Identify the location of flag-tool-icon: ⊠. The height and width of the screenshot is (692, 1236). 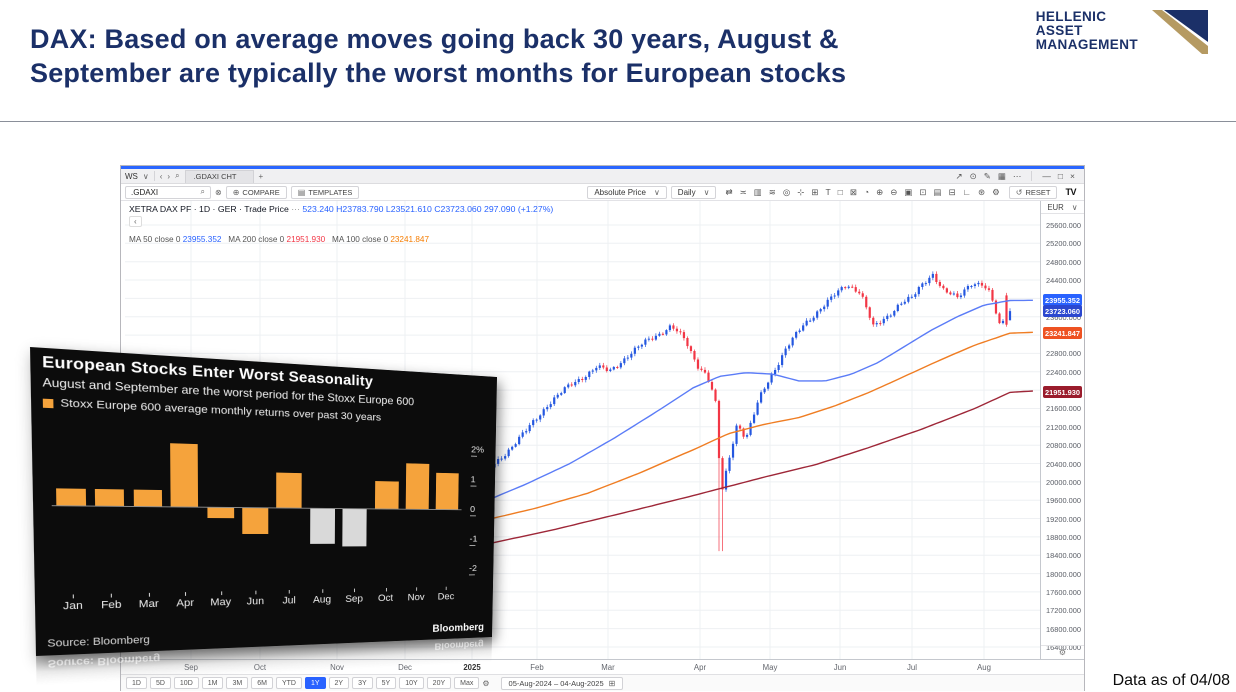
(853, 191).